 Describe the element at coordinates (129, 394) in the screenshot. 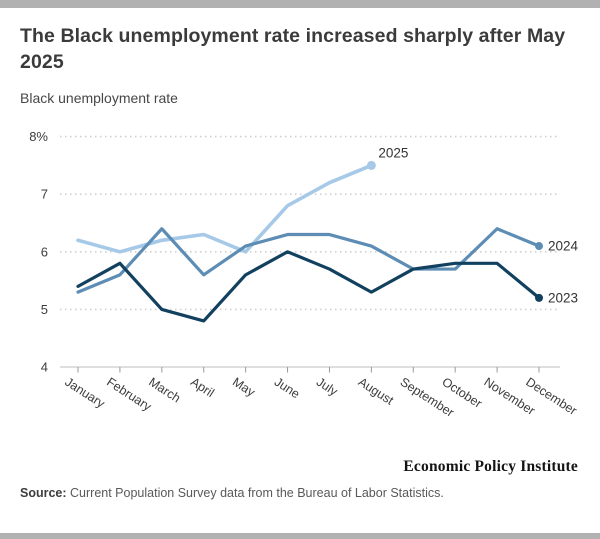

I see `x-axis-tick-label: February` at that location.